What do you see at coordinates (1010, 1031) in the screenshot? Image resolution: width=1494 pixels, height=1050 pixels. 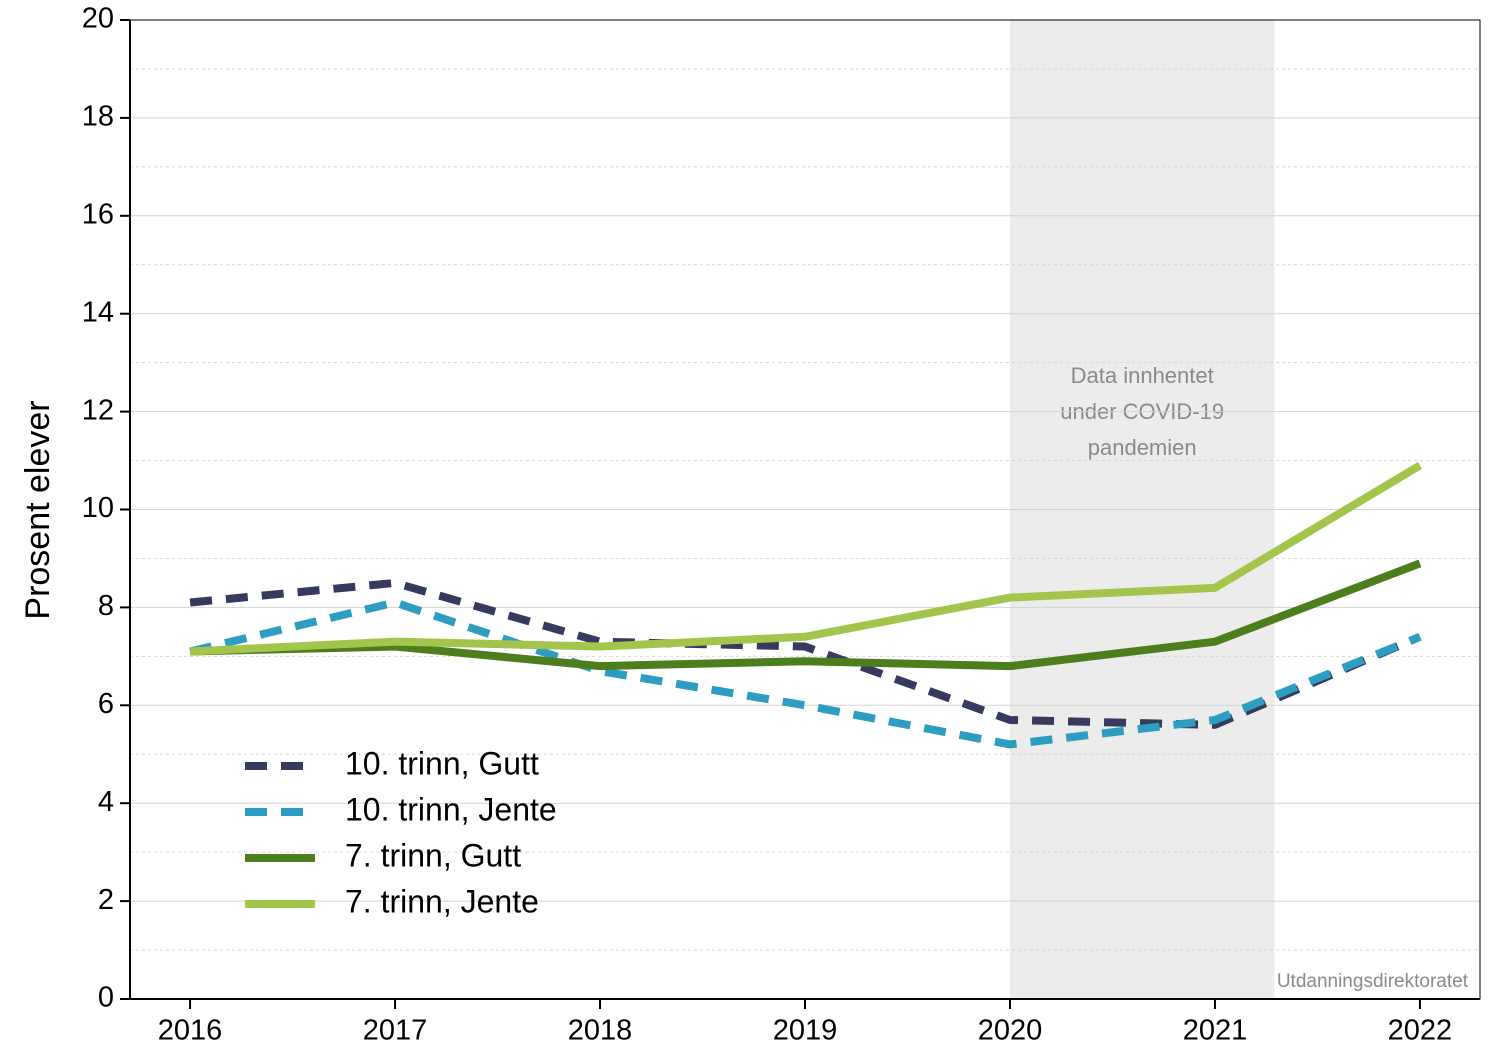 I see `x-tick-label: 2020` at bounding box center [1010, 1031].